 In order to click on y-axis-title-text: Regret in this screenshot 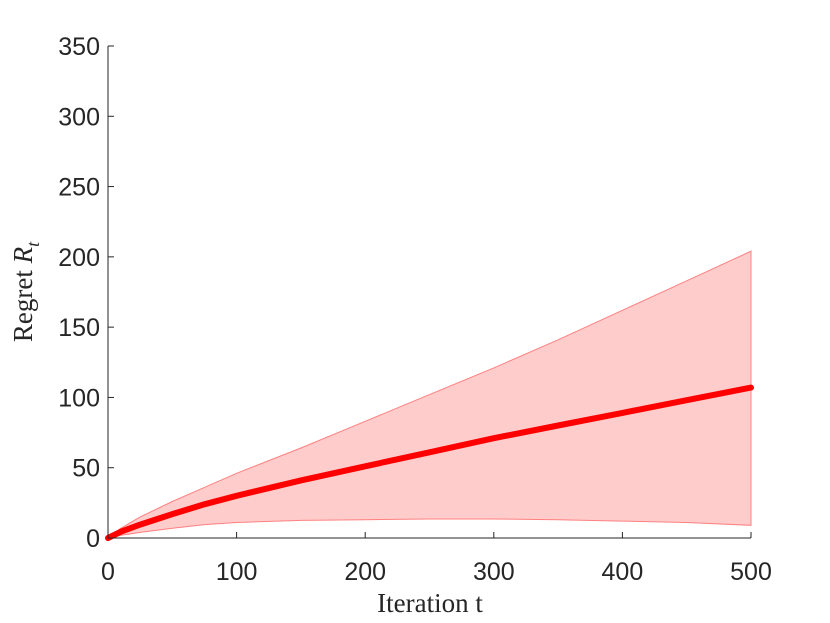, I will do `click(23, 302)`.